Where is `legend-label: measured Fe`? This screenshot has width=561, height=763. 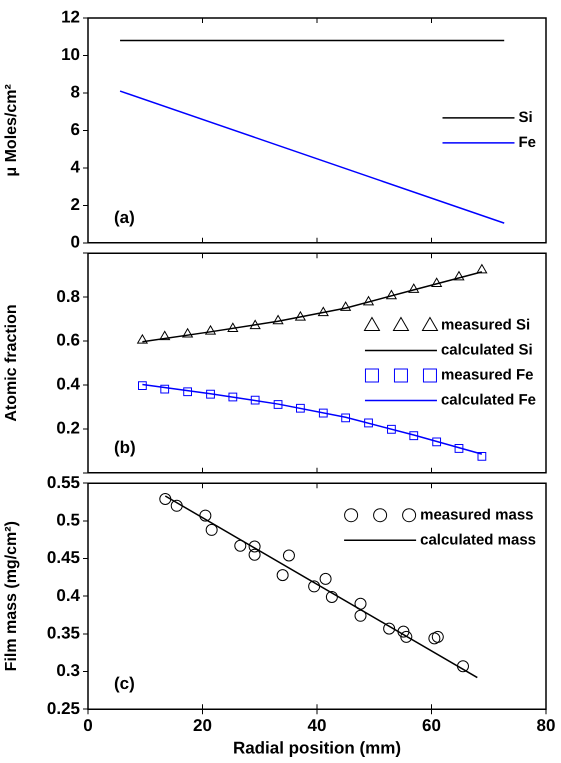
legend-label: measured Fe is located at coordinates (487, 375).